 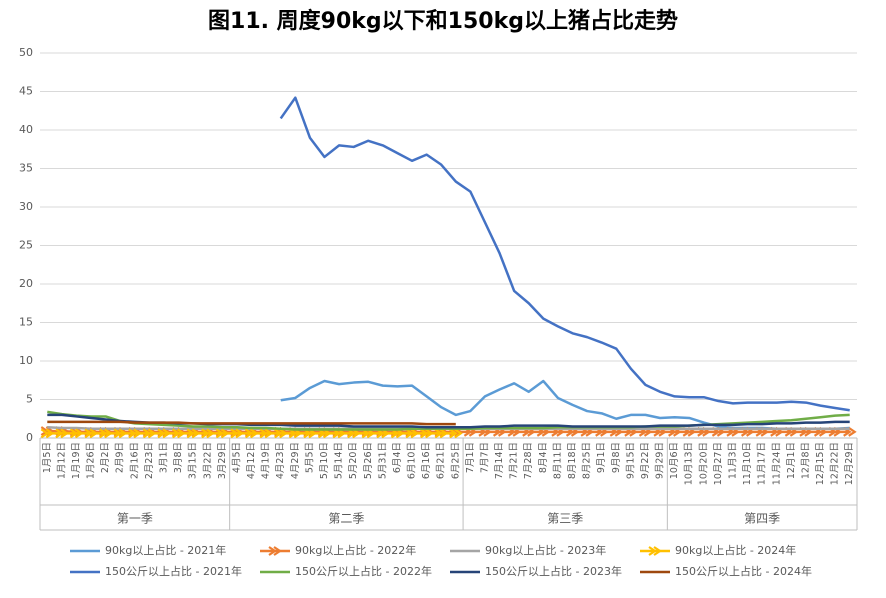 I want to click on x-tick-label: 5月14日, so click(x=339, y=460).